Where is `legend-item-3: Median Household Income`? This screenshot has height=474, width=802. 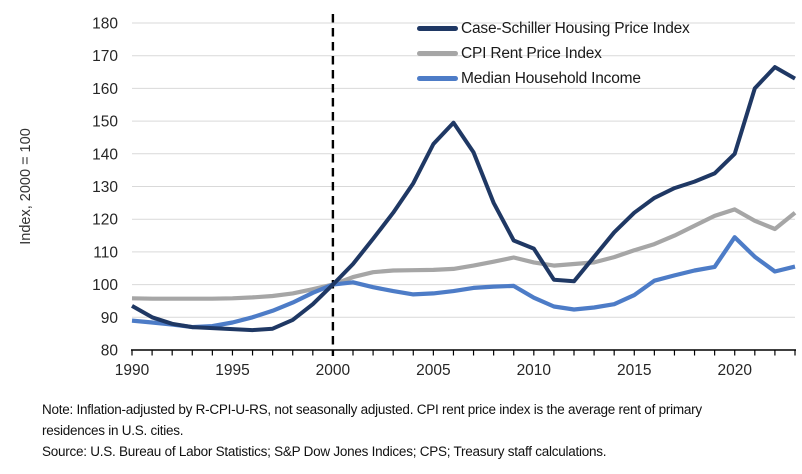
legend-item-3: Median Household Income is located at coordinates (553, 78).